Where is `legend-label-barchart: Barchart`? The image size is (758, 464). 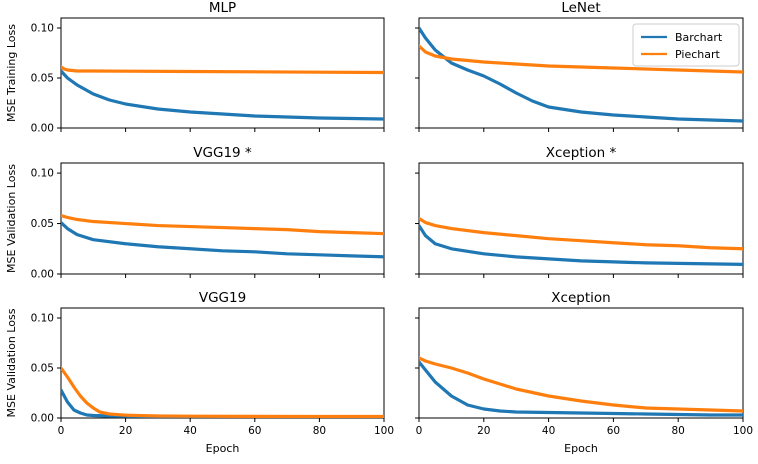
legend-label-barchart: Barchart is located at coordinates (699, 37).